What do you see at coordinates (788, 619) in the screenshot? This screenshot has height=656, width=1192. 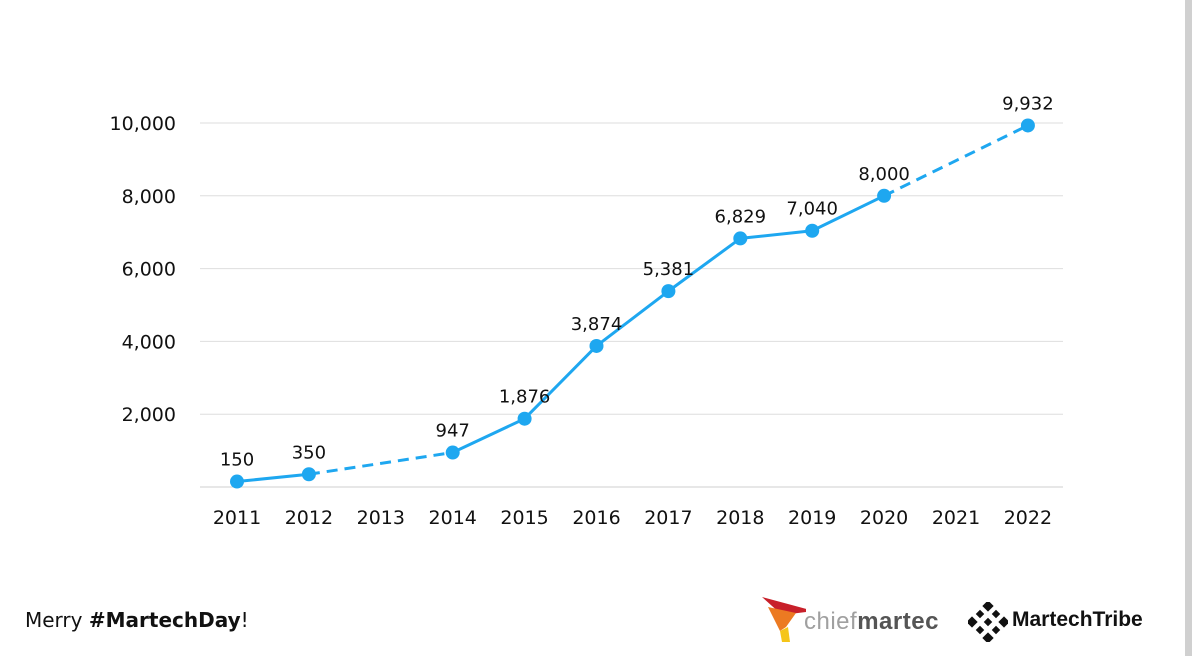 I see `chiefmartec-logo-icon` at bounding box center [788, 619].